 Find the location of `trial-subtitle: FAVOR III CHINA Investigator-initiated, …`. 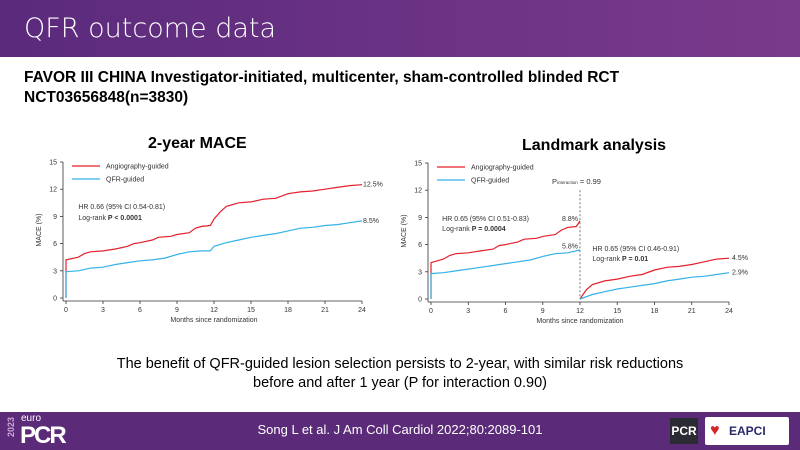

trial-subtitle: FAVOR III CHINA Investigator-initiated, … is located at coordinates (321, 88).